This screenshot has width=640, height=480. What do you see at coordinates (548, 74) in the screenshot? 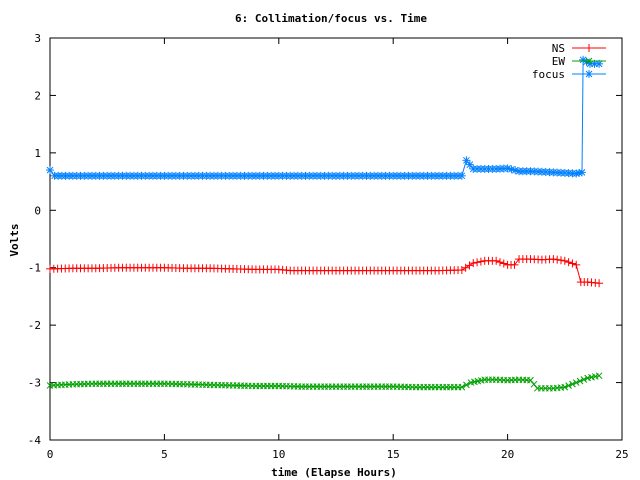
I see `legend-label: focus` at bounding box center [548, 74].